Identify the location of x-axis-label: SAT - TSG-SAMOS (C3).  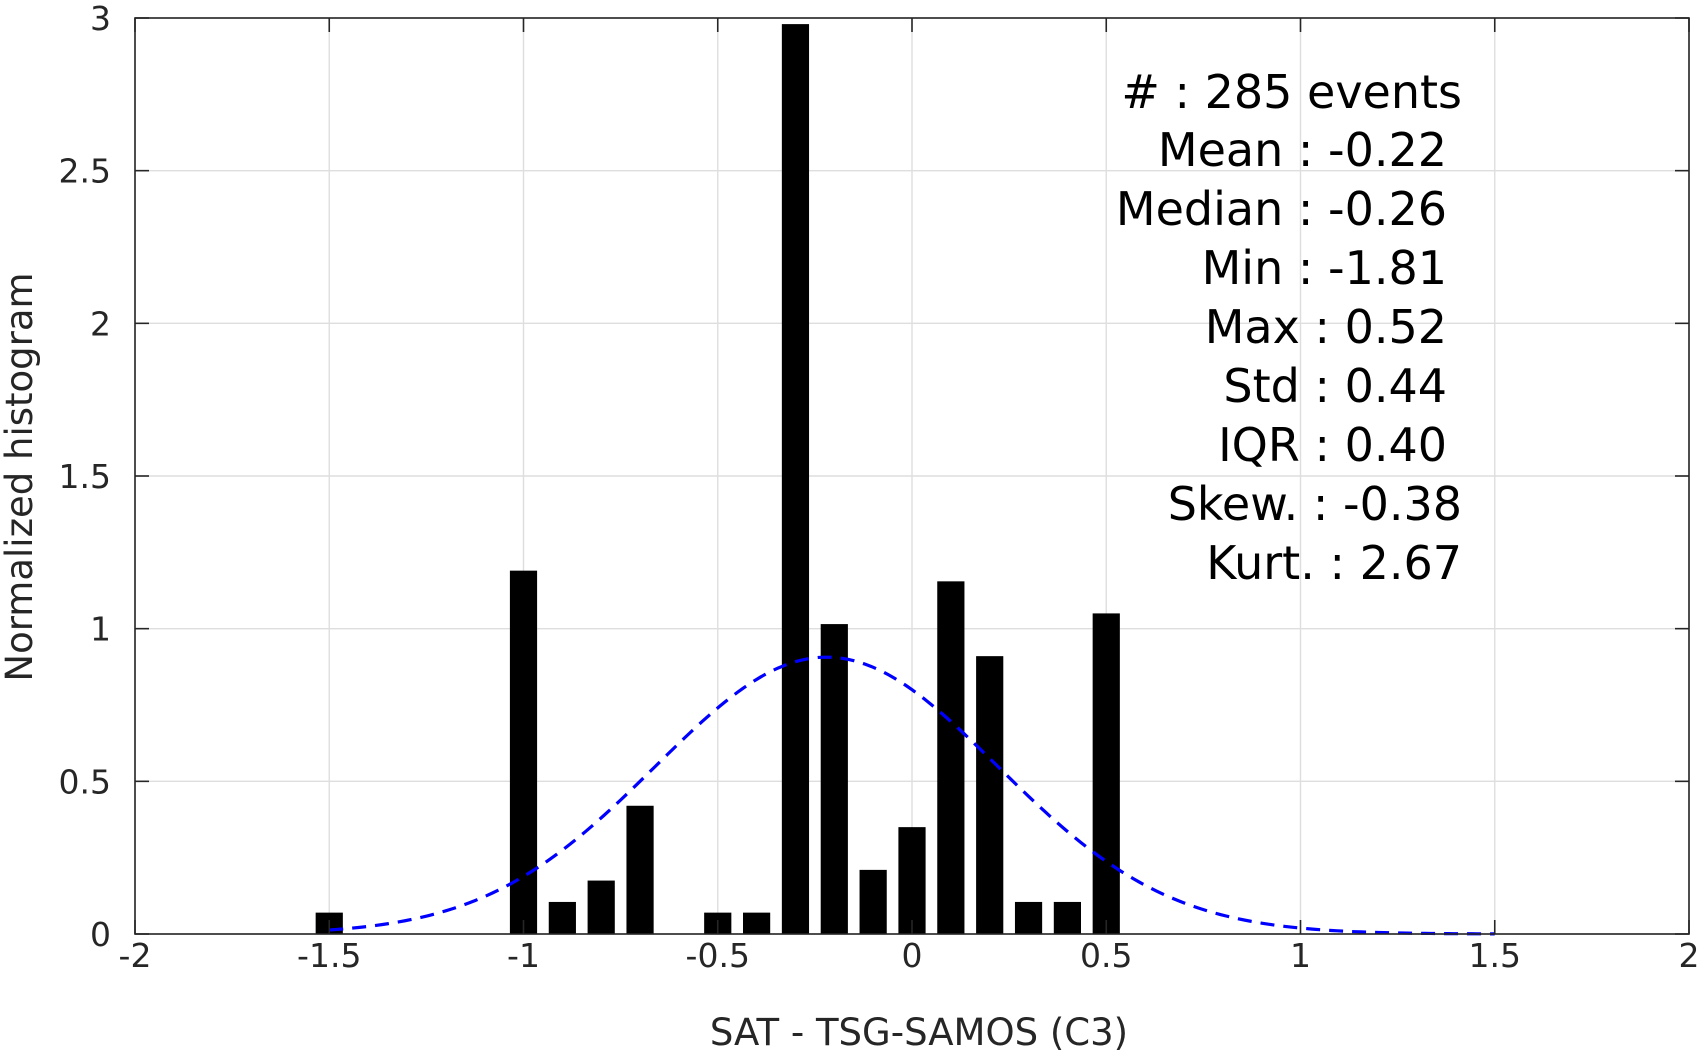
(919, 1032).